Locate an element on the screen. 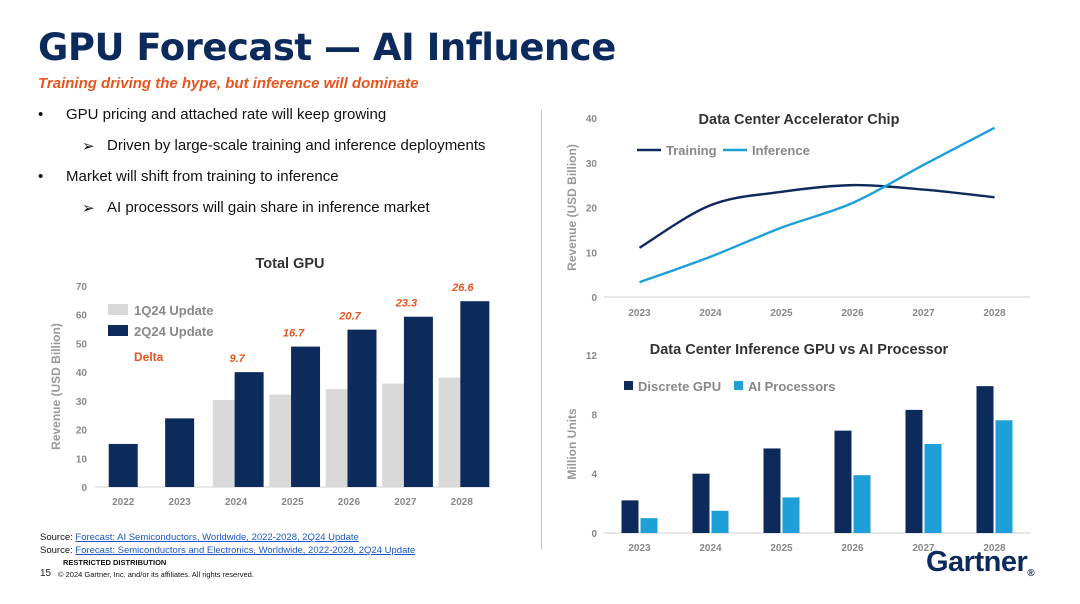  series-line-inference is located at coordinates (817, 205).